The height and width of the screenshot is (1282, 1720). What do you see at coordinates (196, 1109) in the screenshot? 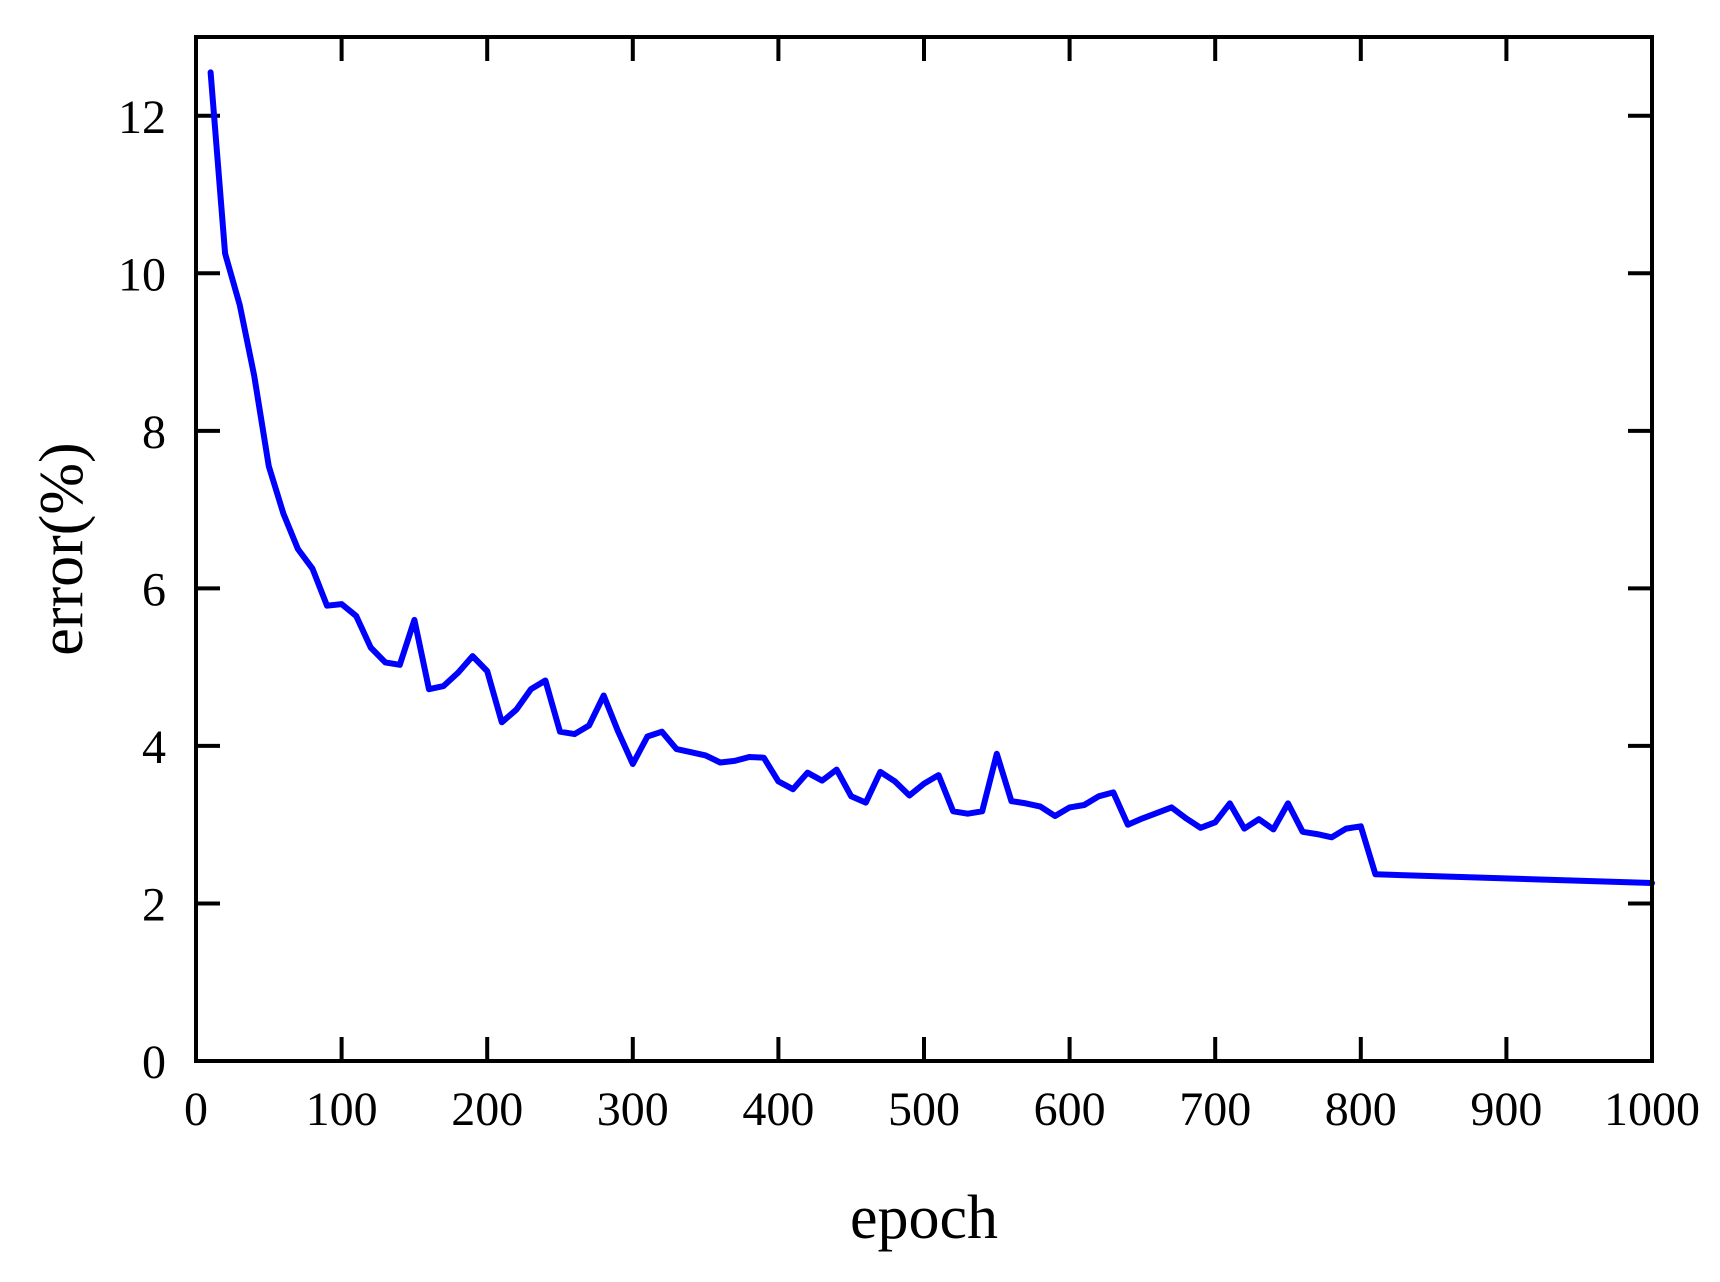
I see `x-tick-label: 0` at bounding box center [196, 1109].